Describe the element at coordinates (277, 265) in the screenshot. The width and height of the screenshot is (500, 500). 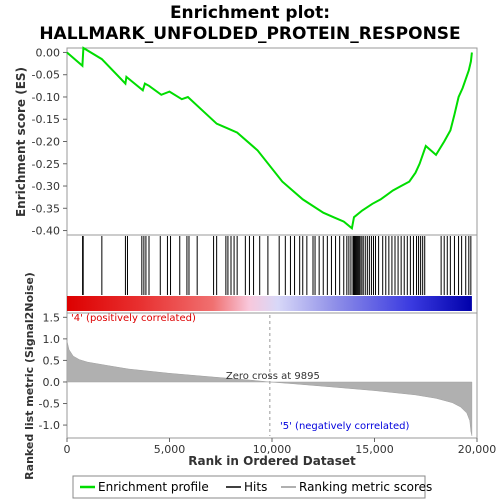
I see `hit-markers` at that location.